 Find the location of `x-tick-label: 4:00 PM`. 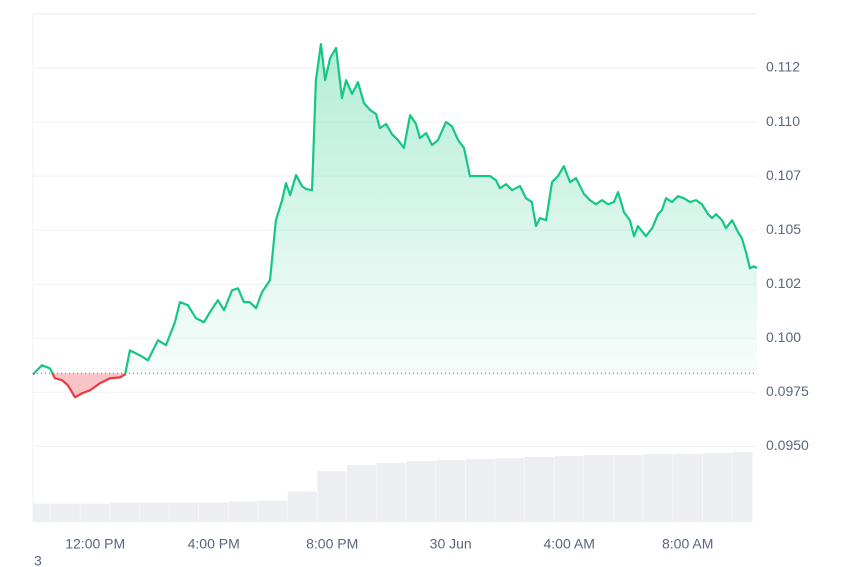

x-tick-label: 4:00 PM is located at coordinates (214, 544).